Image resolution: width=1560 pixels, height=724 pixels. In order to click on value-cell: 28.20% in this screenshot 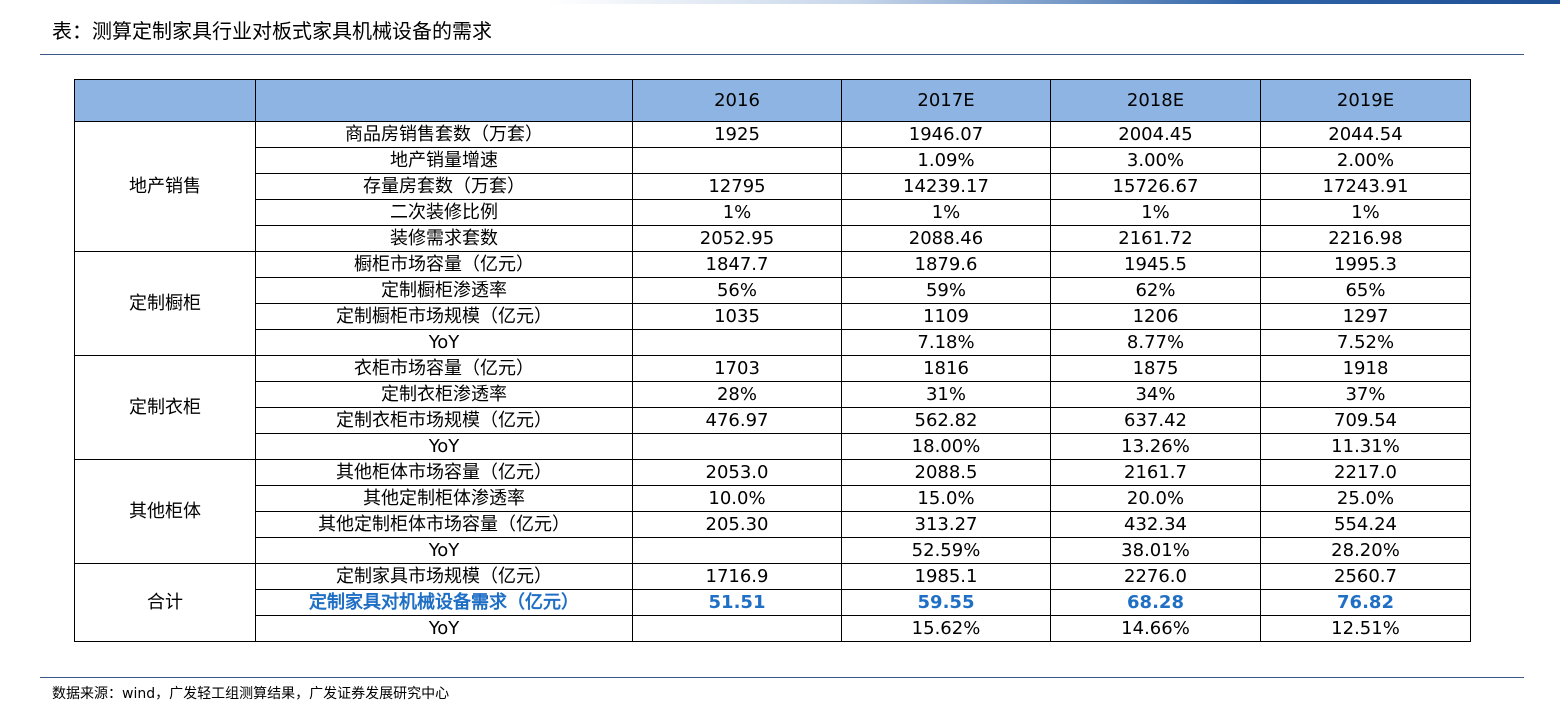, I will do `click(1365, 550)`.